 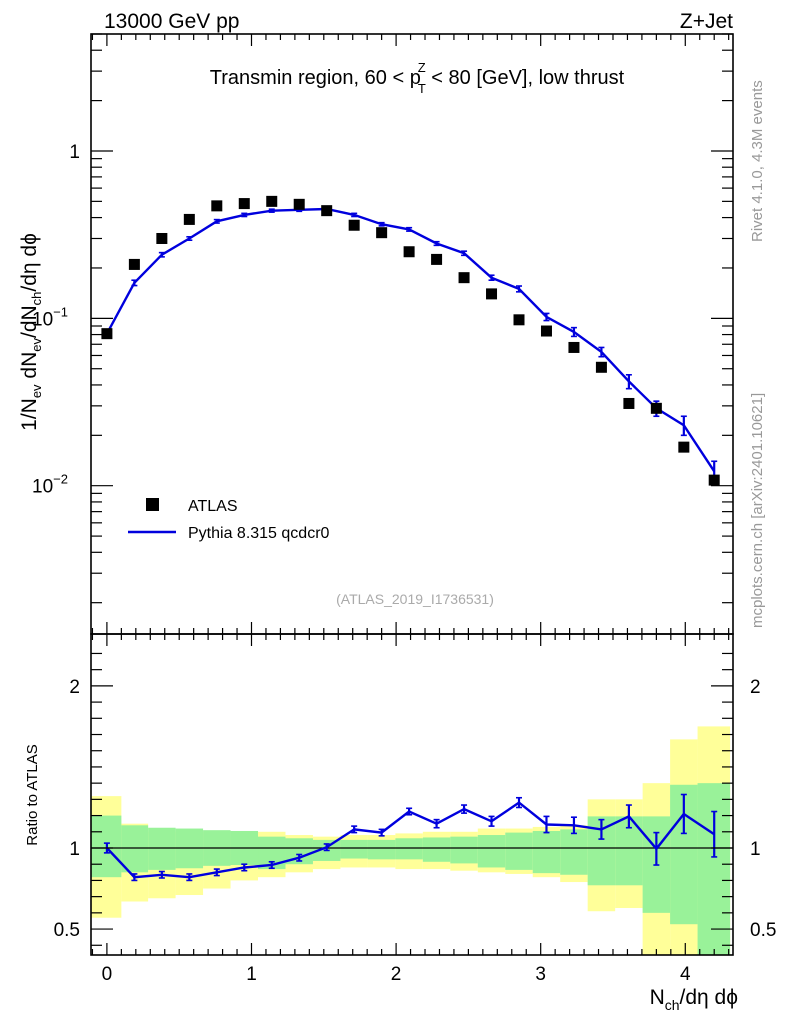 What do you see at coordinates (422, 67) in the screenshot?
I see `title-sup: Z` at bounding box center [422, 67].